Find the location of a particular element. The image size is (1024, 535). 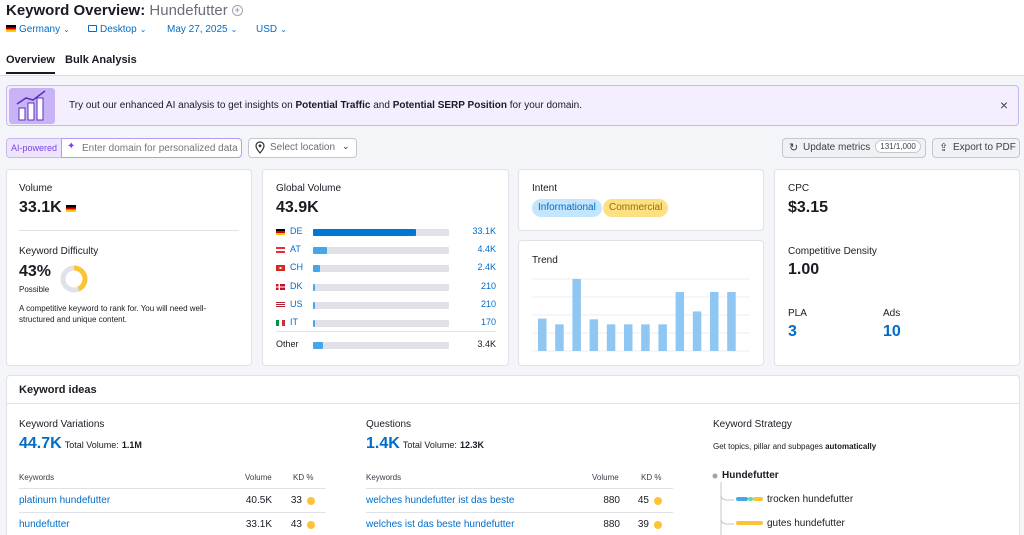

question-link: welches hundefutter ist das beste is located at coordinates (440, 500).